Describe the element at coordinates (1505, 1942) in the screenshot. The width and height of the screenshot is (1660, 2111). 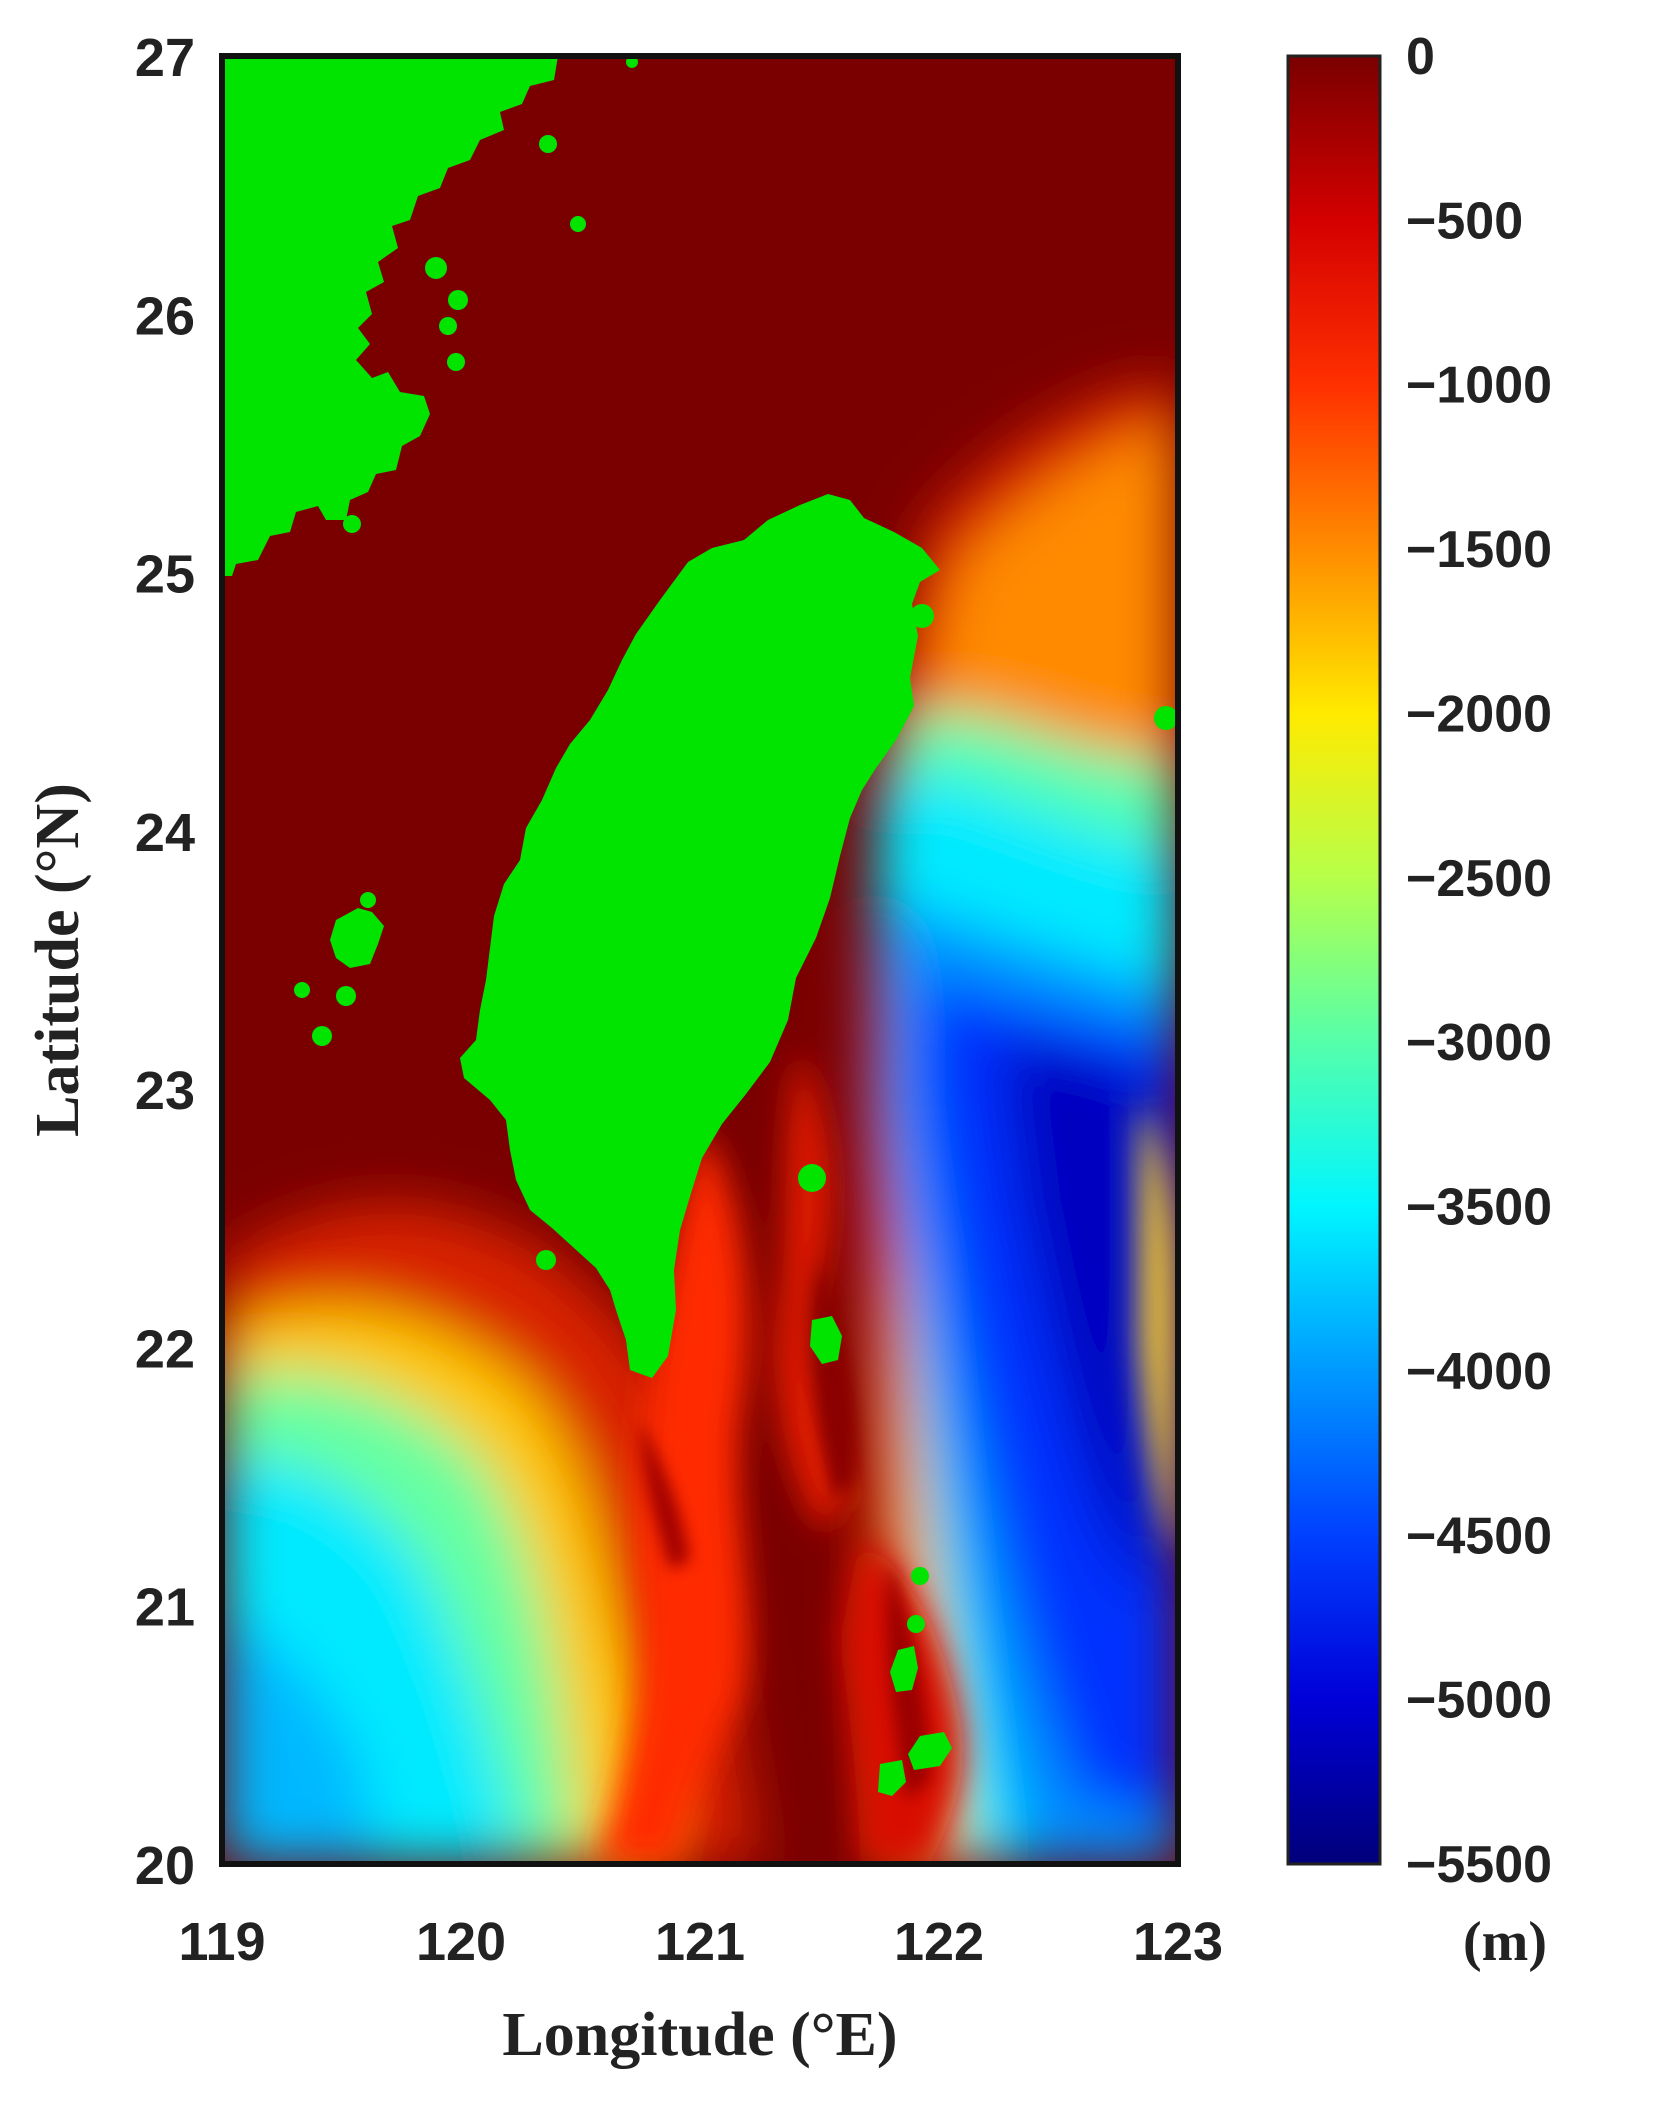
I see `colorbar-unit-label: (m)` at that location.